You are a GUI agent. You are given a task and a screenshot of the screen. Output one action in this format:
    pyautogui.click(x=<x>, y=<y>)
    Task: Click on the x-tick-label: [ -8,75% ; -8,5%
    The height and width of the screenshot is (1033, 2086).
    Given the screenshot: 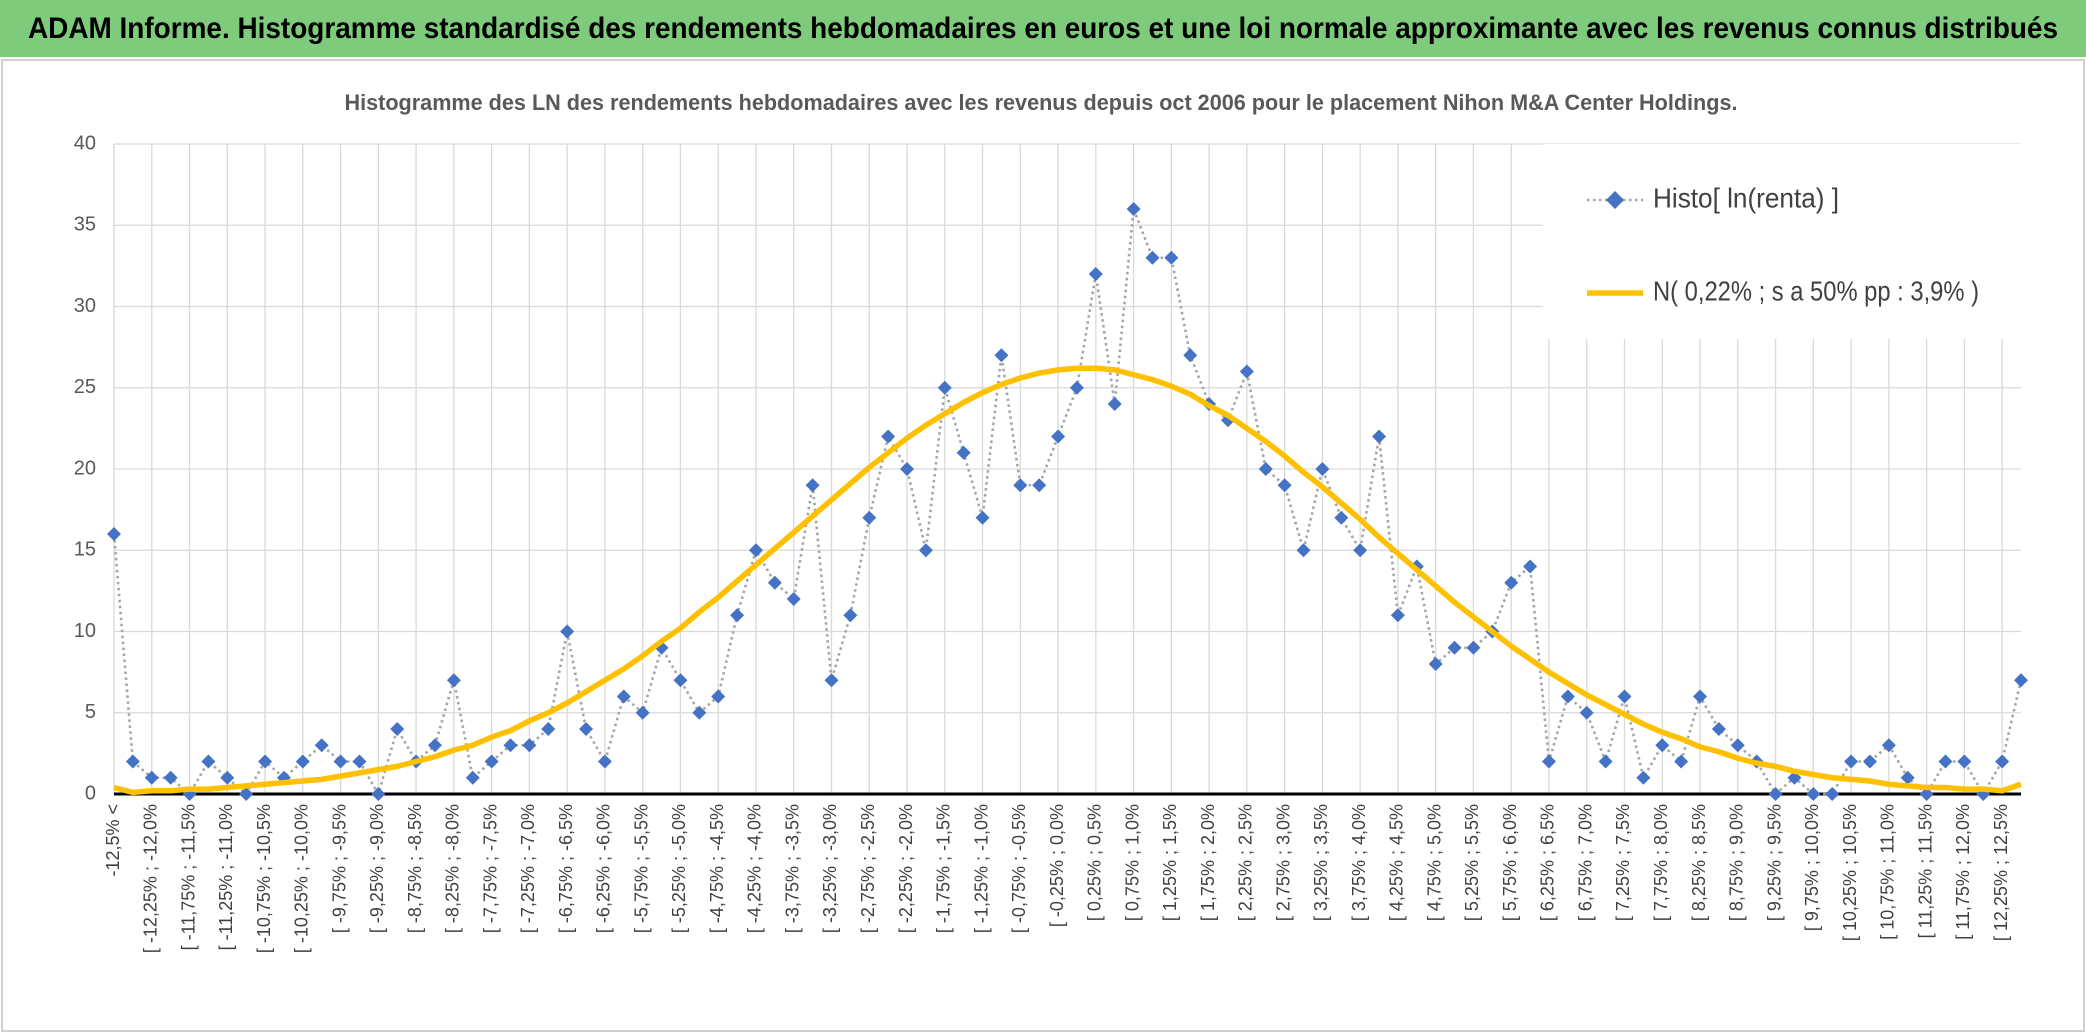 What is the action you would take?
    pyautogui.click(x=415, y=868)
    